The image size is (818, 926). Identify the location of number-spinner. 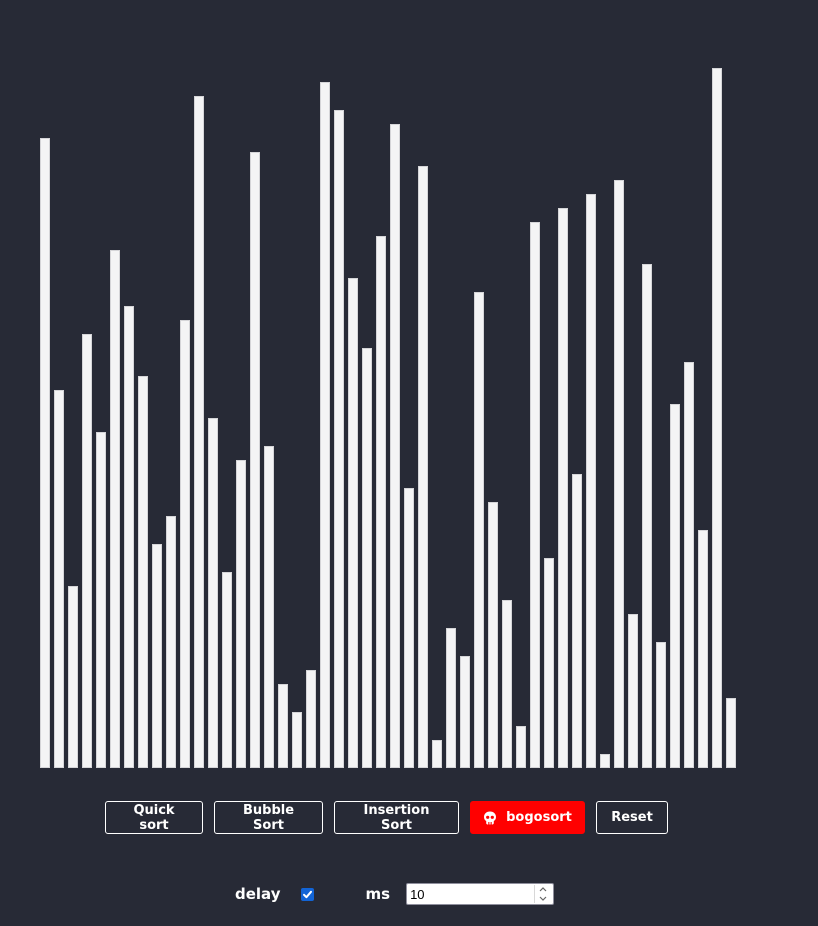
(542, 894).